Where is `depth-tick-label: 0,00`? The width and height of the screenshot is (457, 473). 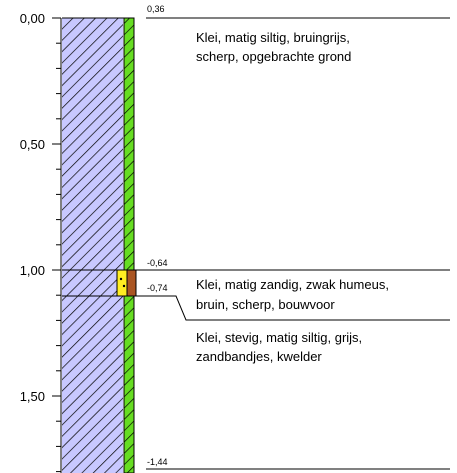 depth-tick-label: 0,00 is located at coordinates (32, 18).